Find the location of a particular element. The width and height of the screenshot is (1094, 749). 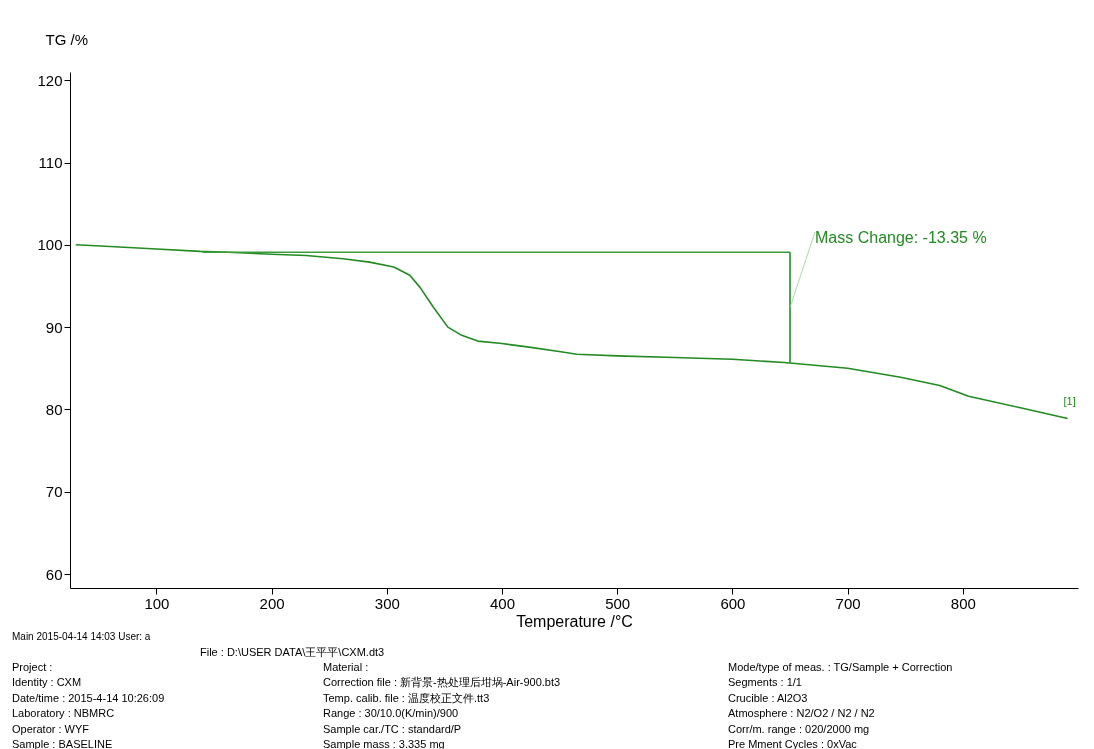

text: Atmosphere : N2/O2 / N2 / N2 is located at coordinates (801, 713).